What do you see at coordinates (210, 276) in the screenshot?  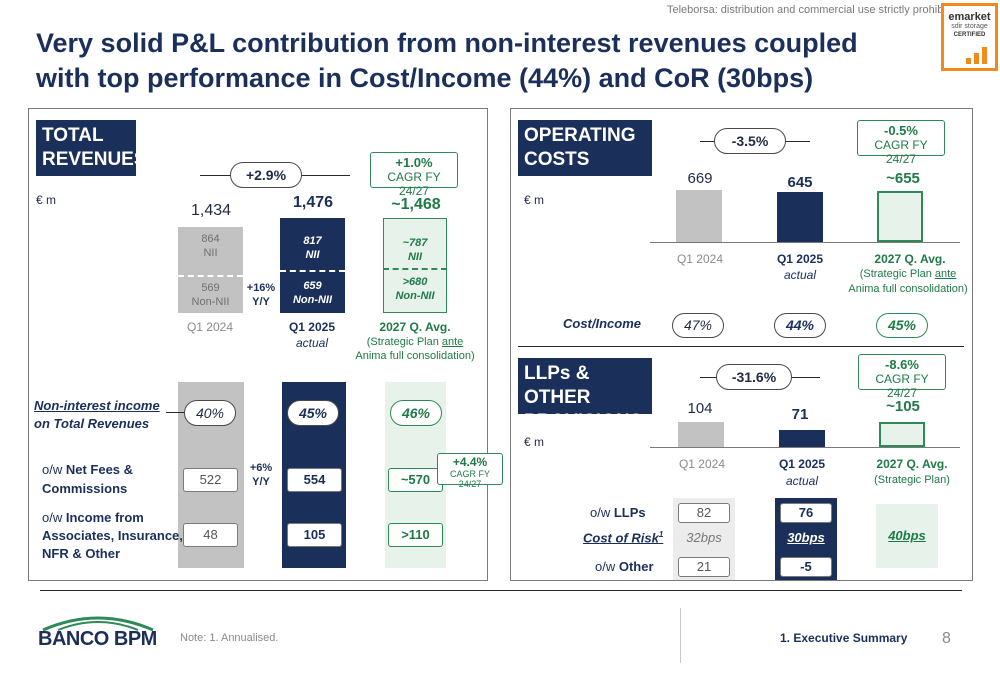 I see `rev-2024-divider` at bounding box center [210, 276].